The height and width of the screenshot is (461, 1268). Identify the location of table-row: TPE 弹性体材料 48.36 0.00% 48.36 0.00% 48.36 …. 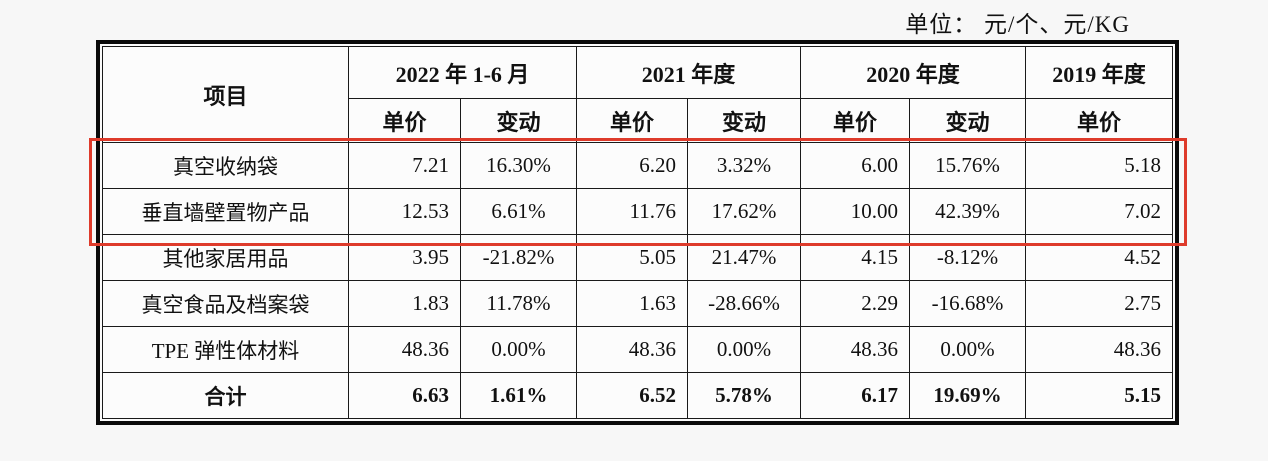
(637, 349).